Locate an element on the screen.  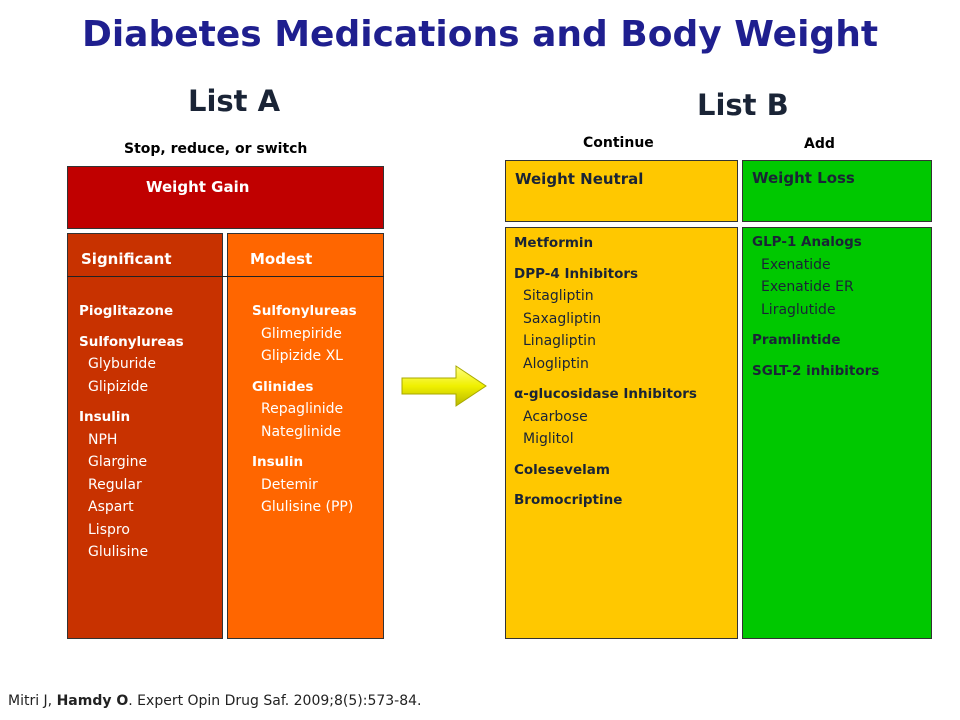
drug-name: Glulisine (PP) is located at coordinates (307, 507).